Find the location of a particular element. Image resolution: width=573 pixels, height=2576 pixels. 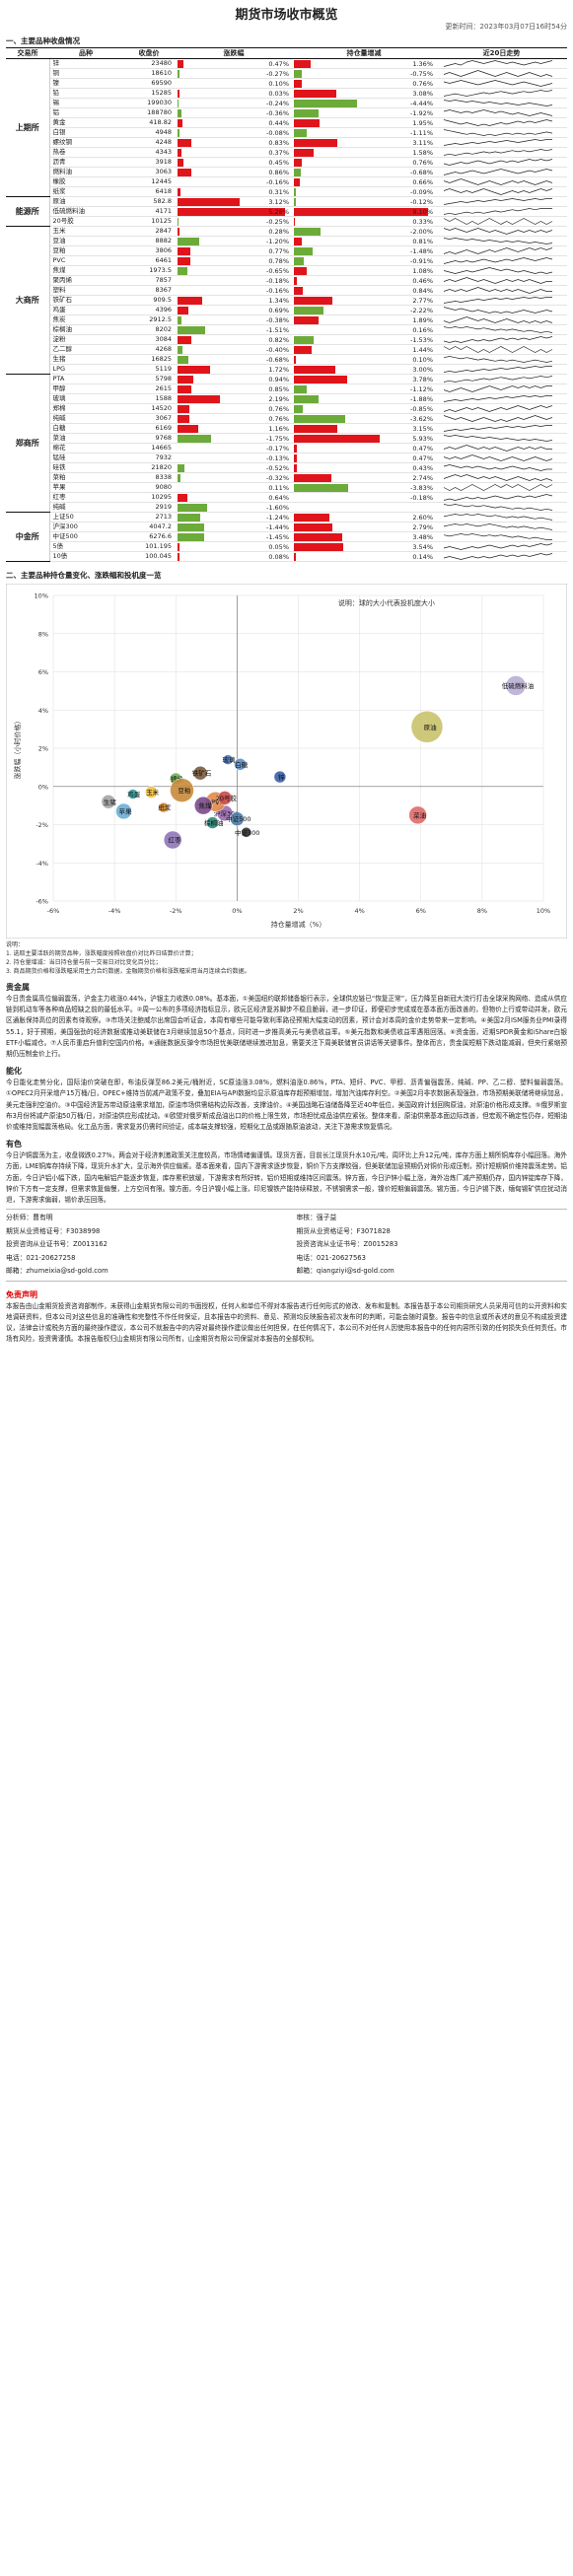

close-price: 199030 is located at coordinates (149, 103).